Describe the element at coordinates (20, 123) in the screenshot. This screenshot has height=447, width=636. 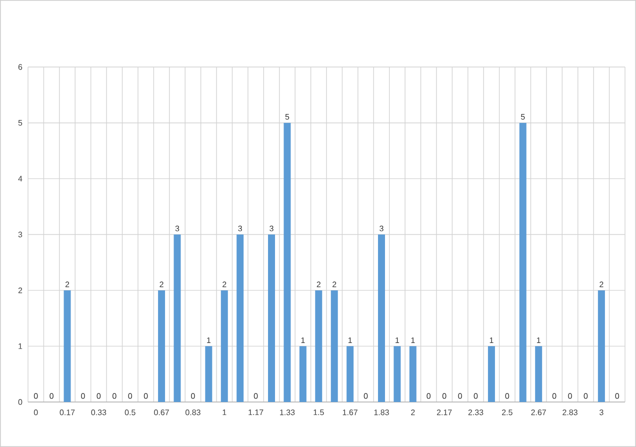
I see `y-tick-label: 5` at that location.